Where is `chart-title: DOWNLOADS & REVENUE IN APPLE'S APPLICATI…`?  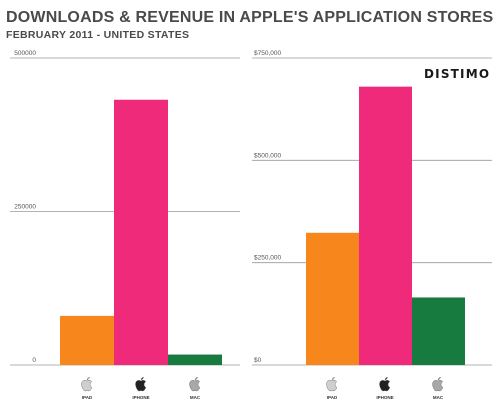 chart-title: DOWNLOADS & REVENUE IN APPLE'S APPLICATI… is located at coordinates (250, 17).